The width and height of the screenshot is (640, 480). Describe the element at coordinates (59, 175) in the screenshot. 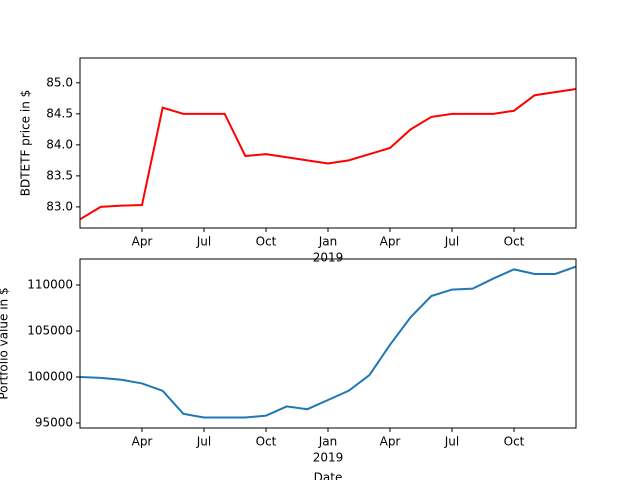

I see `y-tick-label: 83.5` at that location.